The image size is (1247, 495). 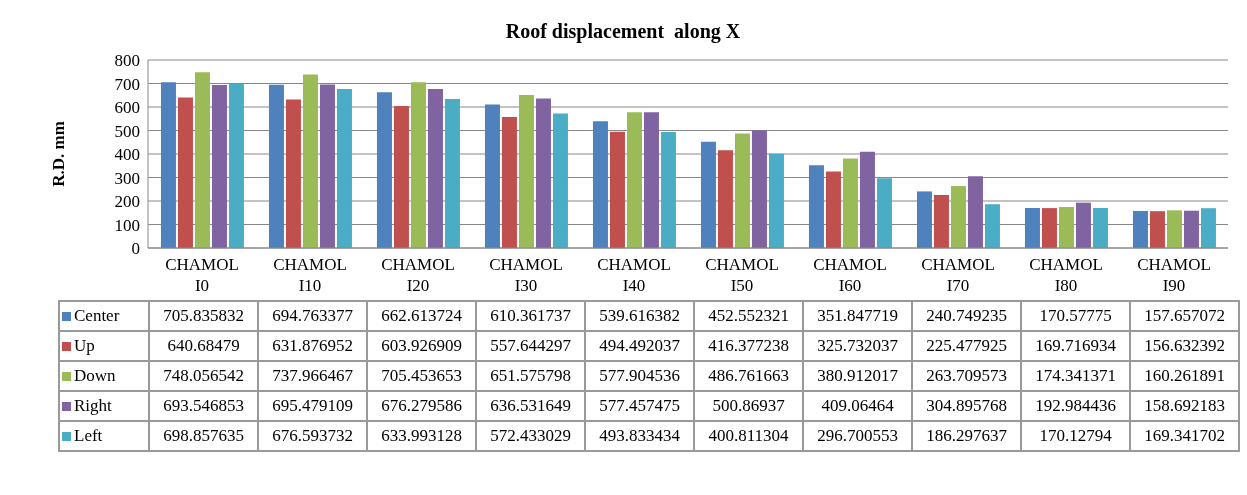 What do you see at coordinates (312, 406) in the screenshot?
I see `data-label: 695.479109` at bounding box center [312, 406].